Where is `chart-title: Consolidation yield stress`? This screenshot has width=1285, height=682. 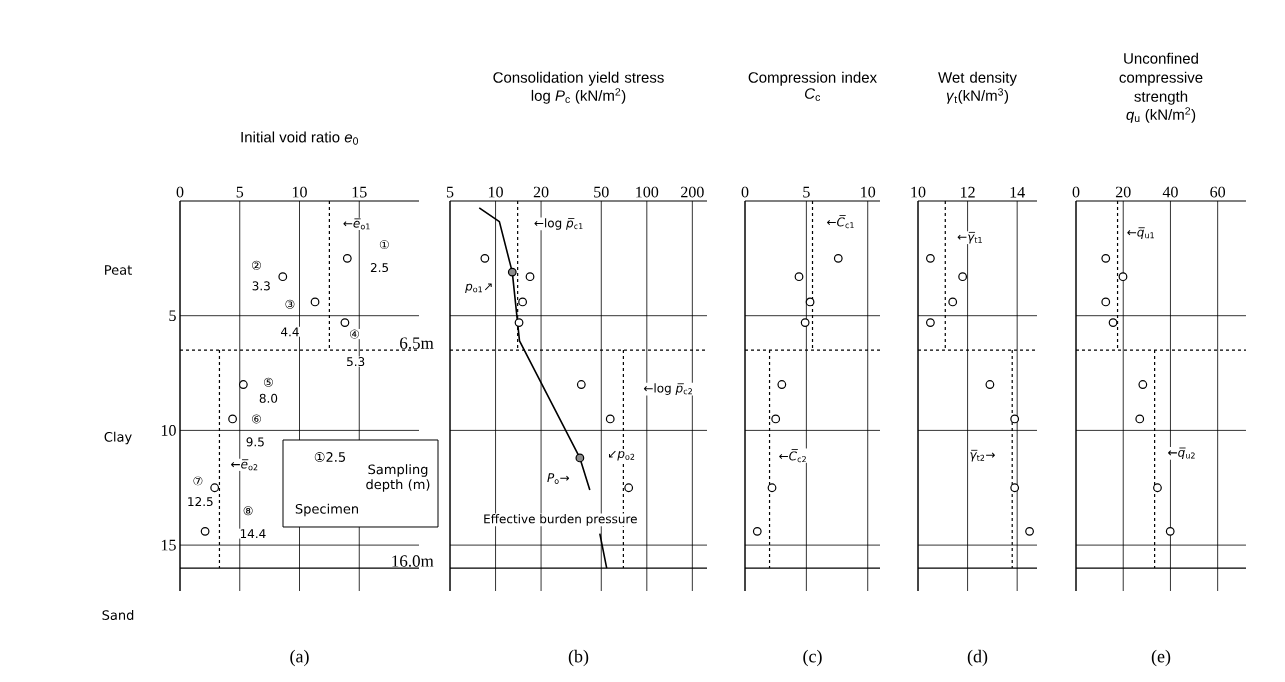
chart-title: Consolidation yield stress is located at coordinates (578, 78).